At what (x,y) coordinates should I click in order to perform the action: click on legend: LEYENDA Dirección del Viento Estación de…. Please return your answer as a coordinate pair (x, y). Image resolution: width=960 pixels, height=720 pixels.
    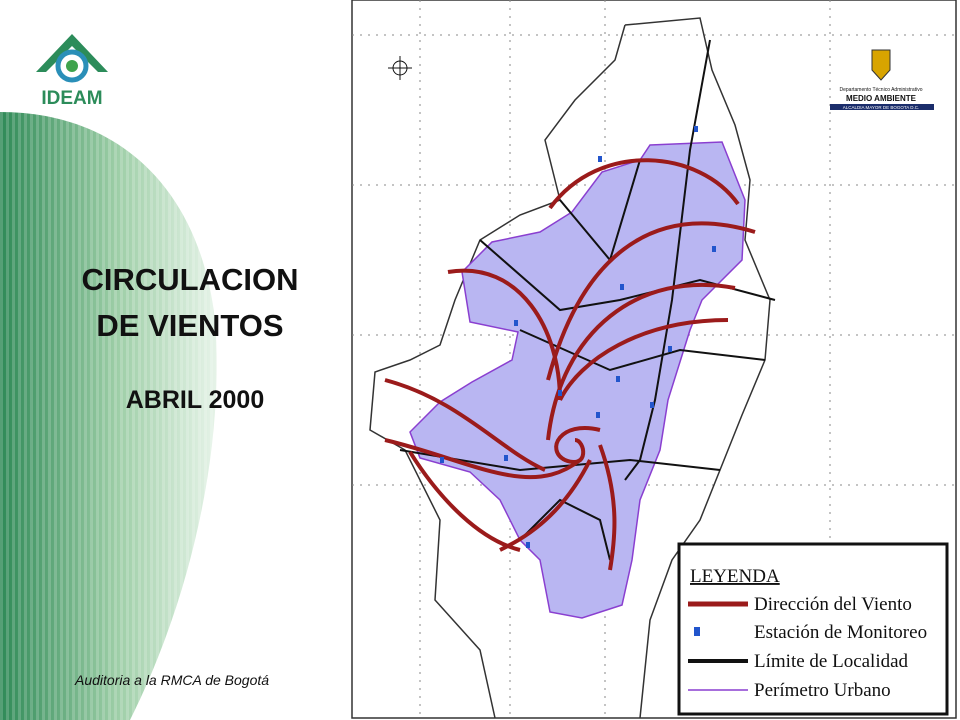
    Looking at the image, I should click on (813, 629).